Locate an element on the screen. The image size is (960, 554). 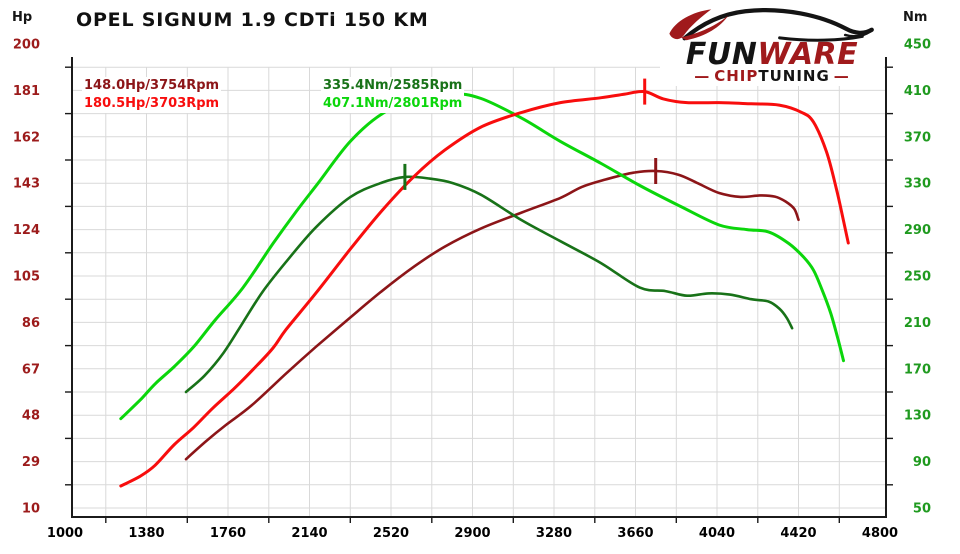
y-left-tick-label: 10 is located at coordinates (31, 509).